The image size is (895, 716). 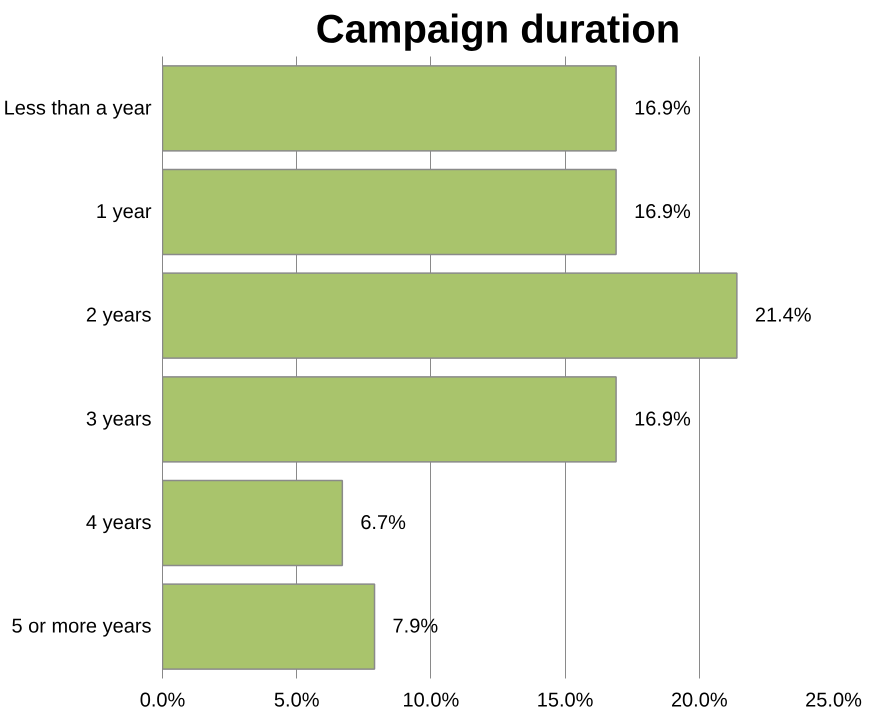 I want to click on x-tick-label: 25.0%, so click(x=833, y=701).